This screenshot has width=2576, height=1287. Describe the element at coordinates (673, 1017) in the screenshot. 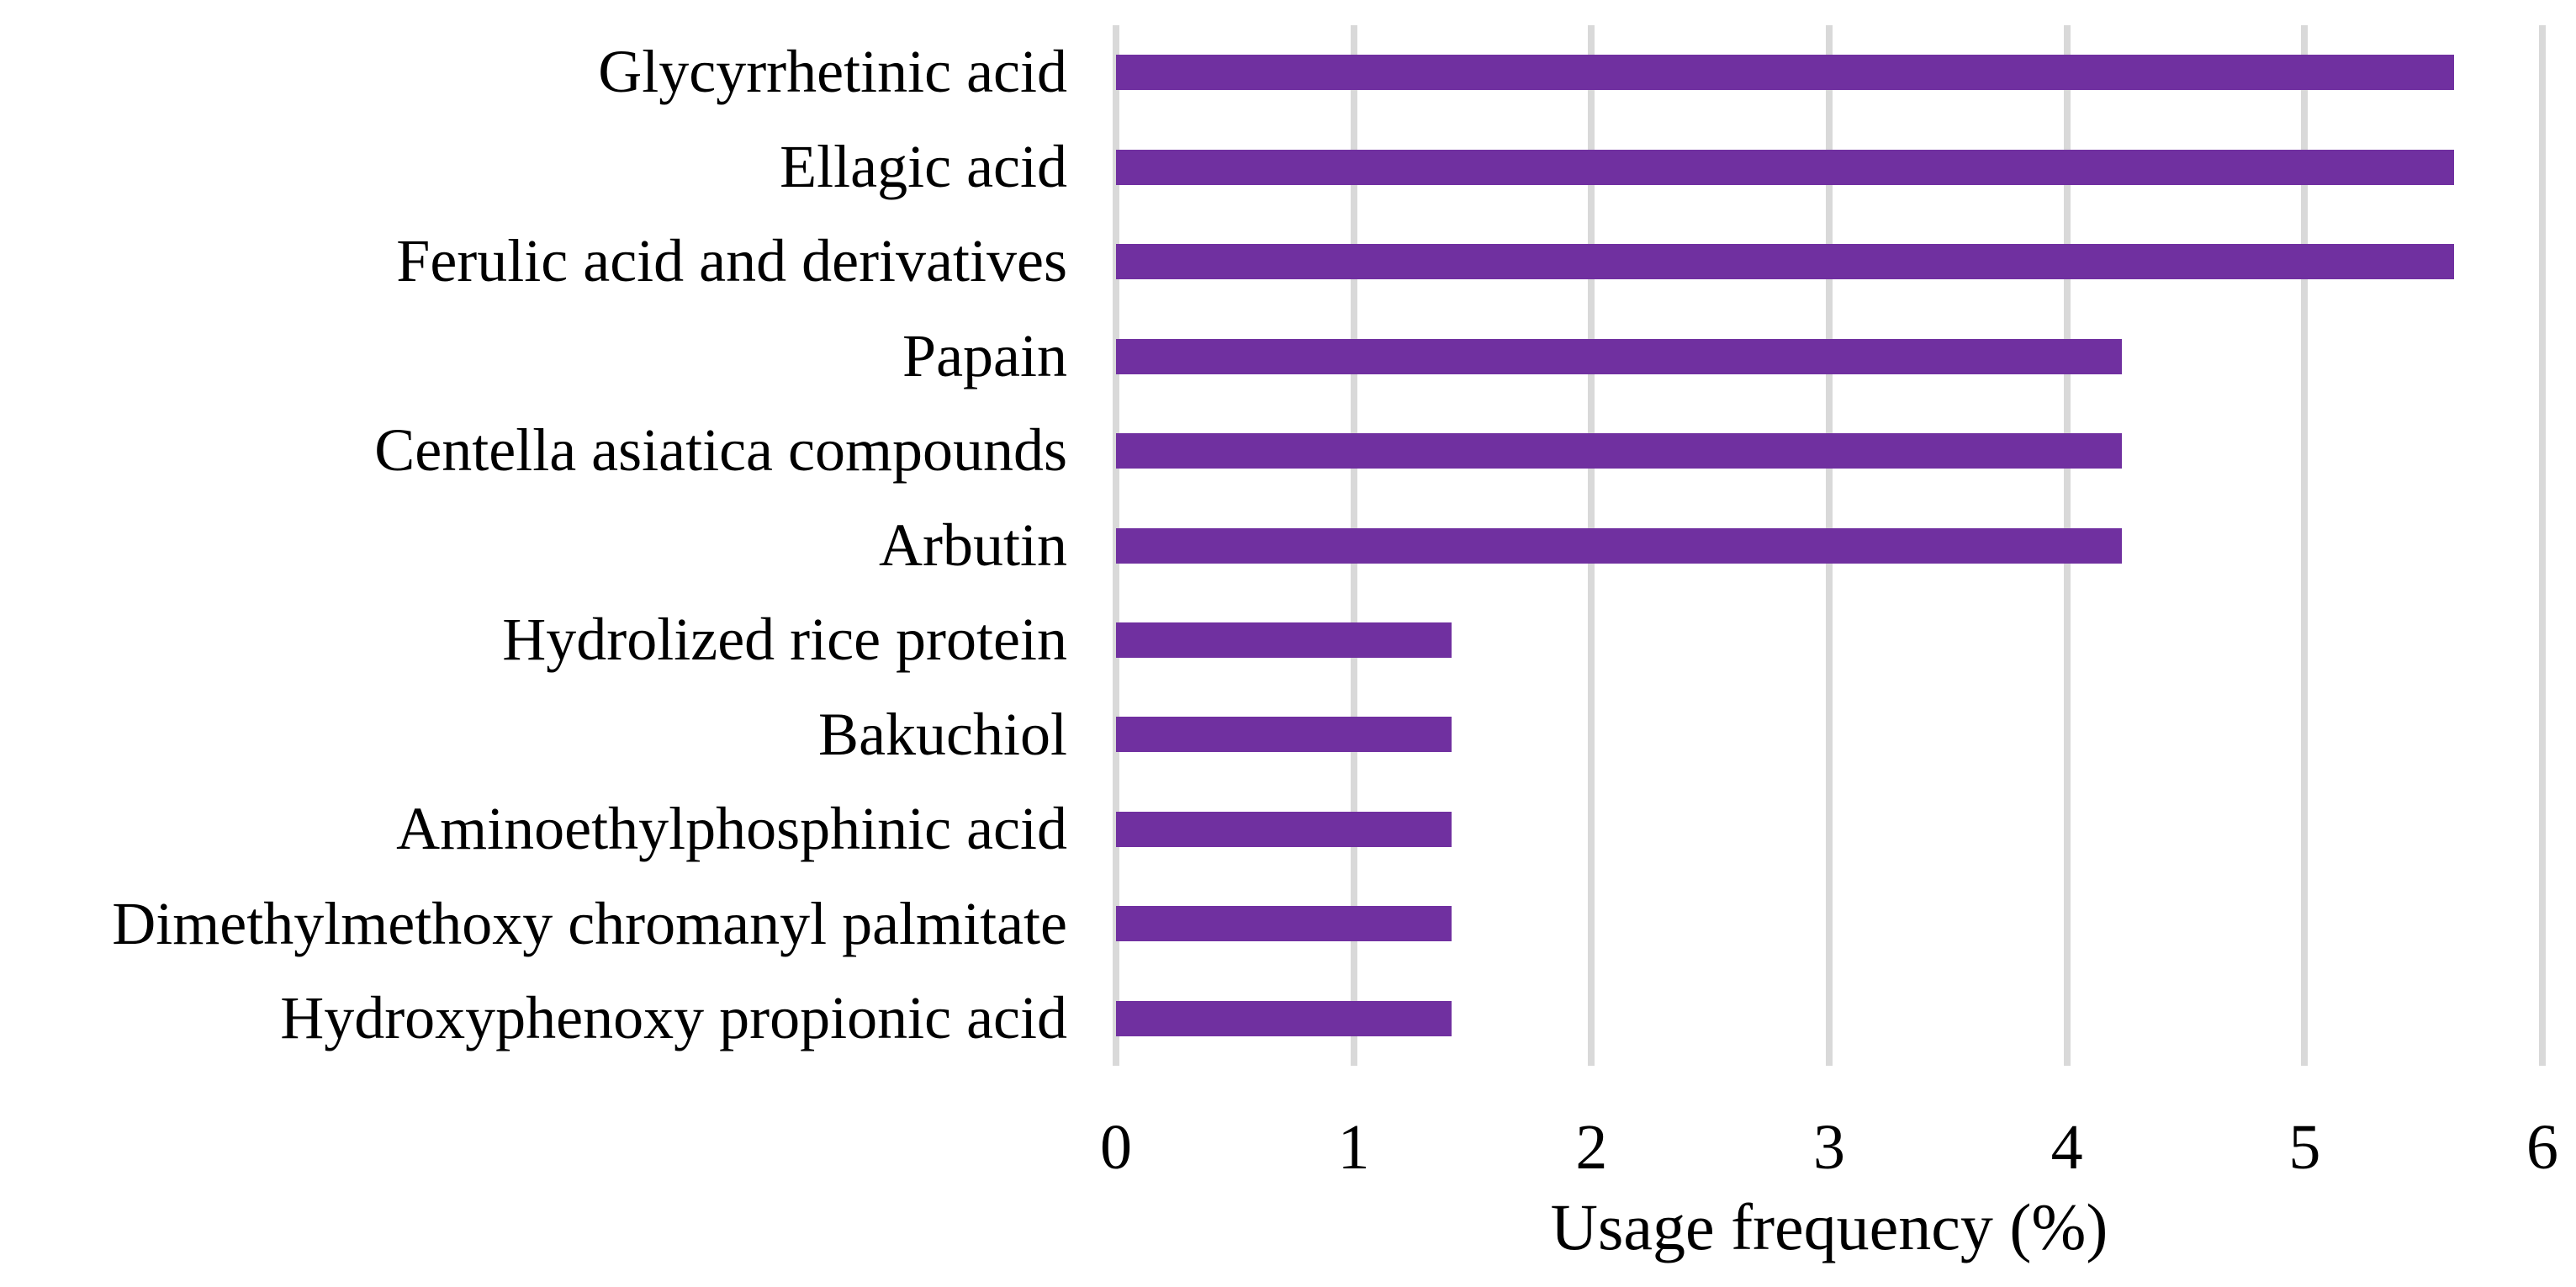

I see `category-label: Hydroxyphenoxy propionic acid` at that location.